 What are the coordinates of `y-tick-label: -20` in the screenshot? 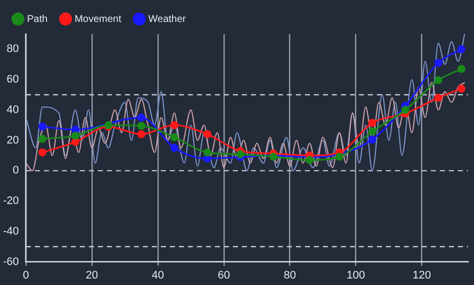 It's located at (10, 201).